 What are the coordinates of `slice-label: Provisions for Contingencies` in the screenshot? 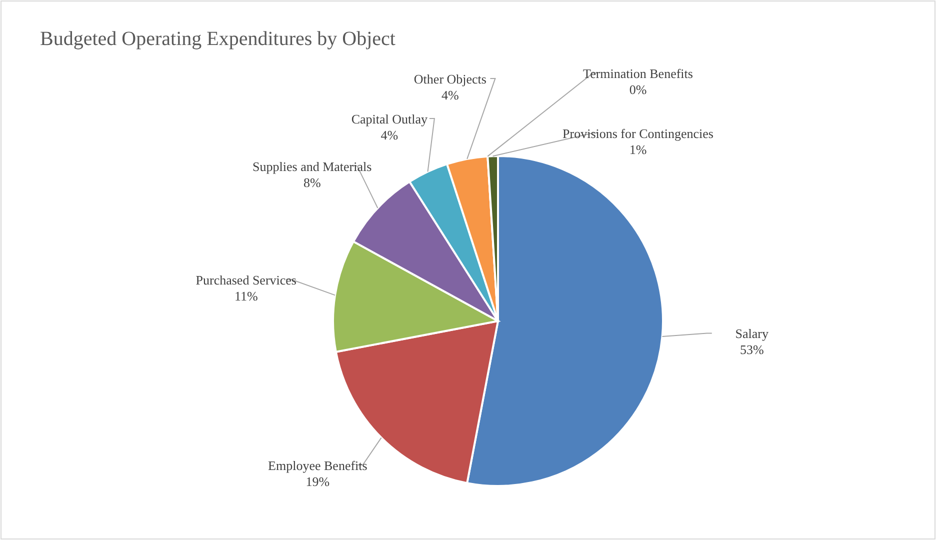 It's located at (638, 133).